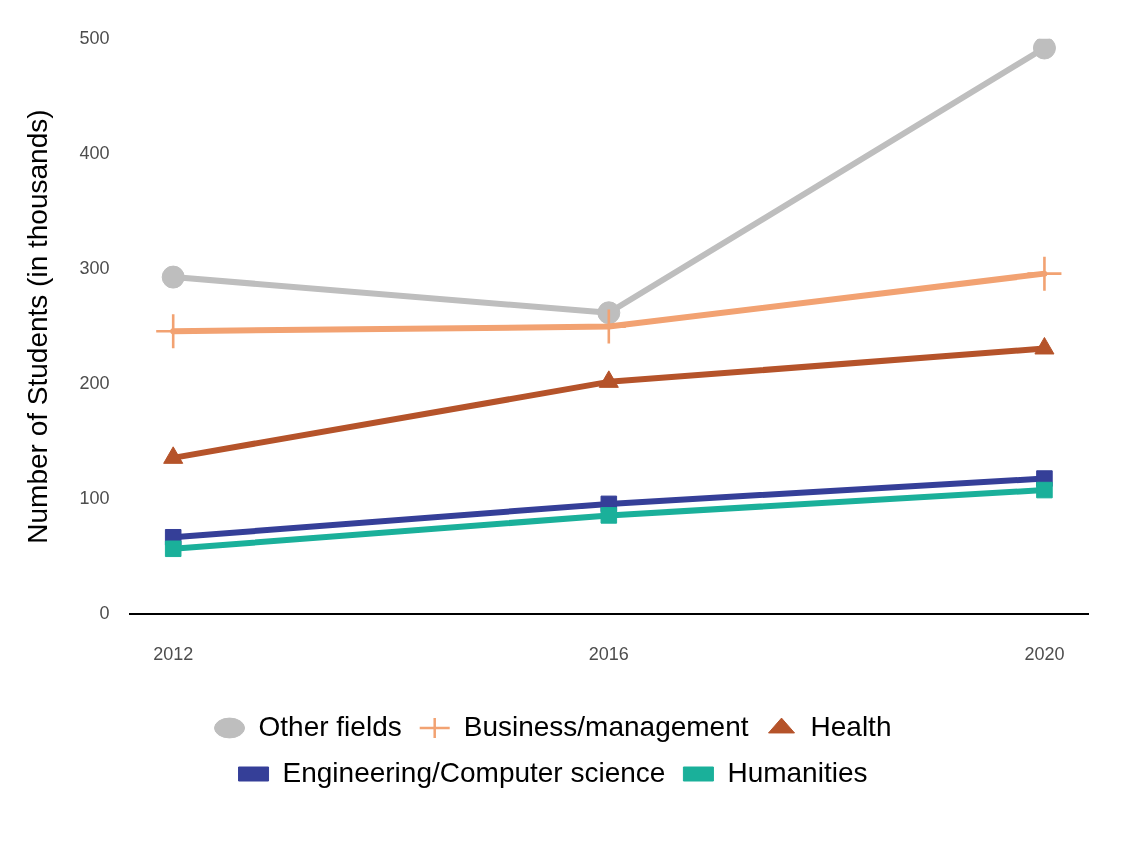 The image size is (1132, 849). Describe the element at coordinates (94, 37) in the screenshot. I see `y-tick-label: 500` at that location.